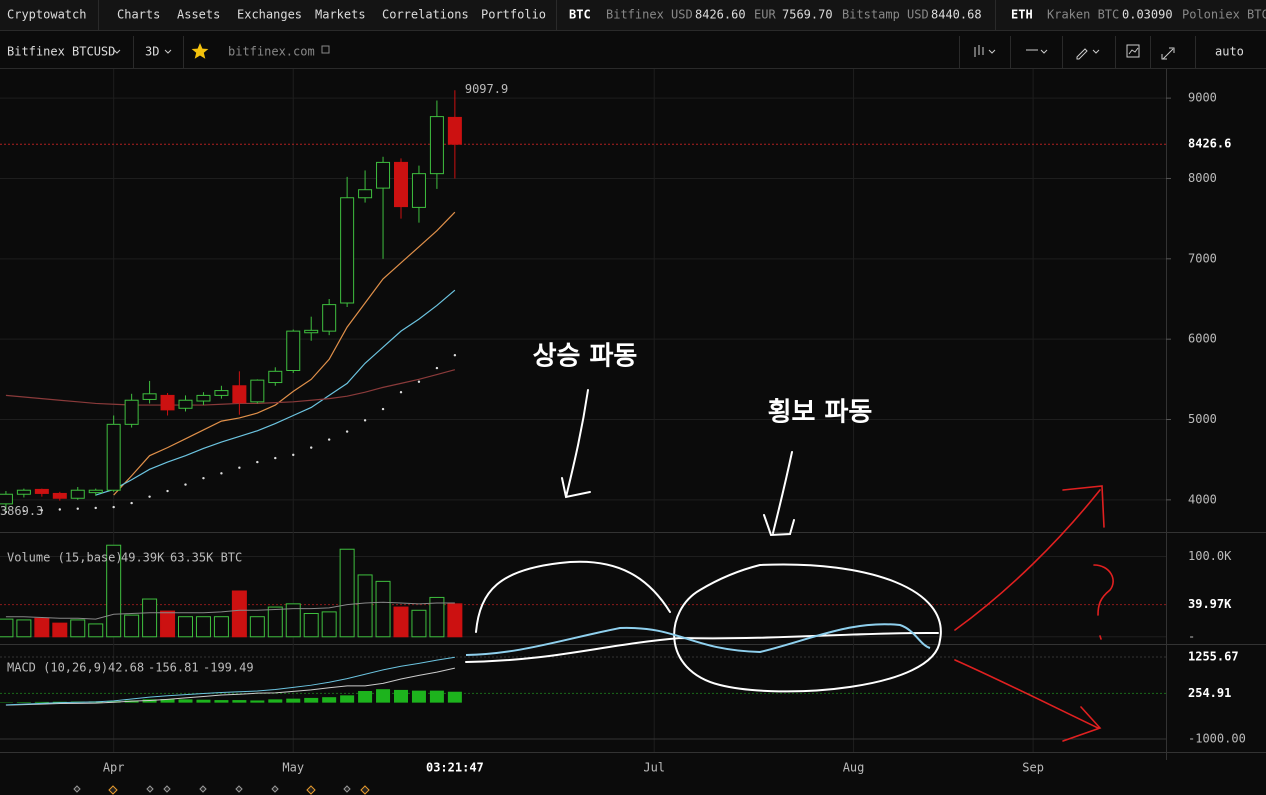 This screenshot has width=1266, height=795. What do you see at coordinates (820, 413) in the screenshot?
I see `annotation: 횡보 파동` at bounding box center [820, 413].